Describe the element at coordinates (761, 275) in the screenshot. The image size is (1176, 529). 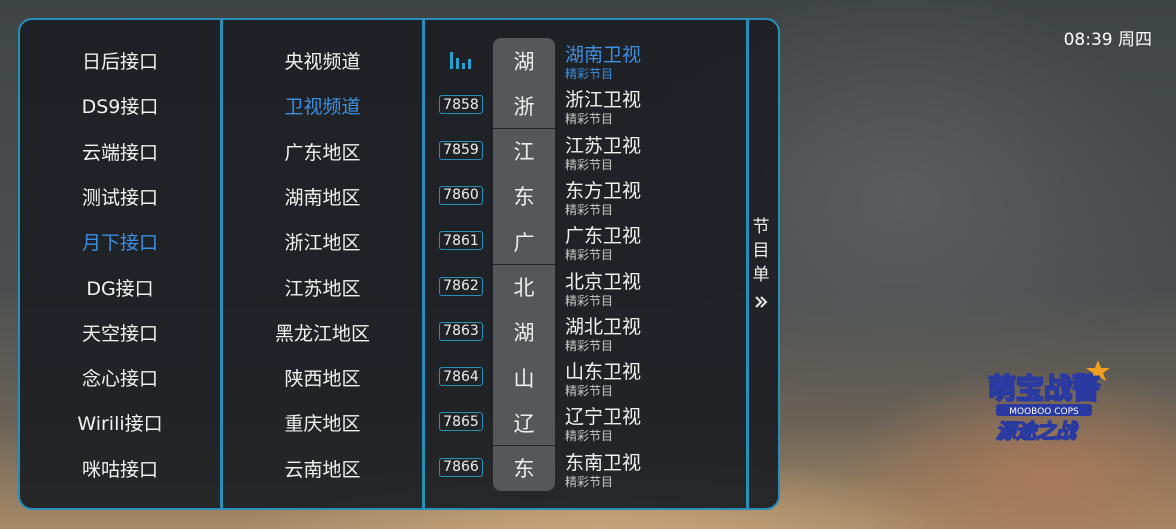
I see `epg-label: 单` at that location.